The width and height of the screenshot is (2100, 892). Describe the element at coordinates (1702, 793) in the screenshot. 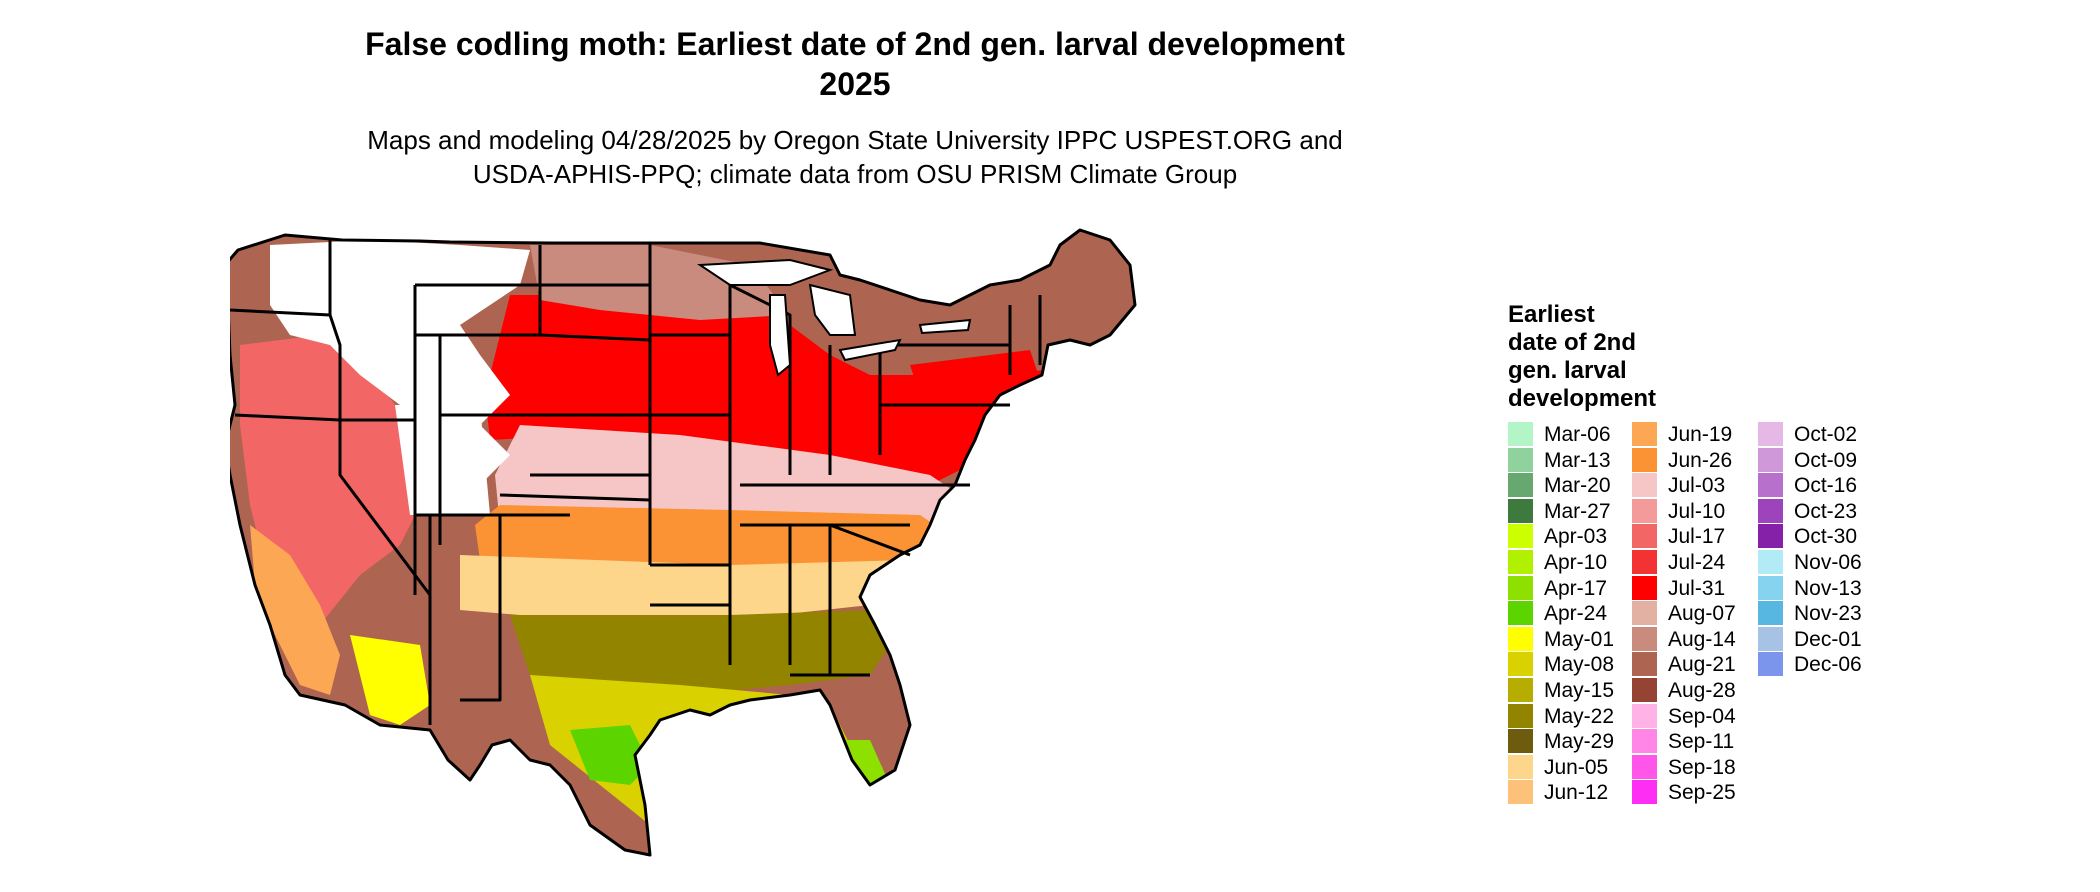

I see `legend-label: Sep-25` at that location.